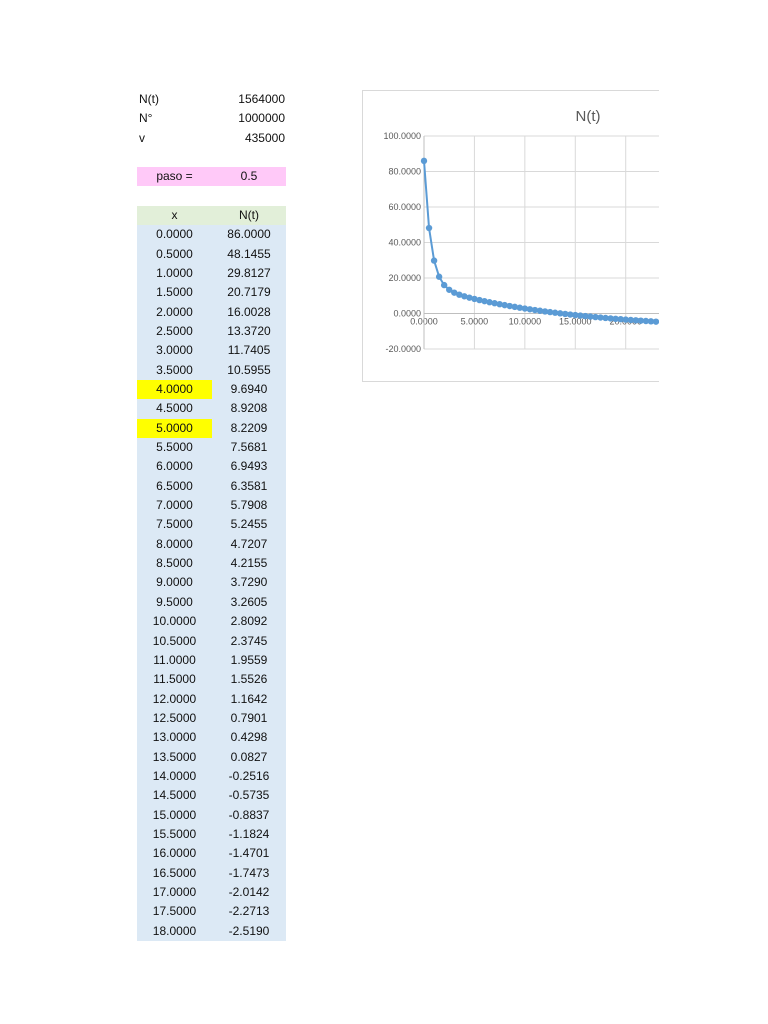 Image resolution: width=768 pixels, height=1024 pixels. Describe the element at coordinates (249, 679) in the screenshot. I see `cell-nt: 1.5526` at that location.